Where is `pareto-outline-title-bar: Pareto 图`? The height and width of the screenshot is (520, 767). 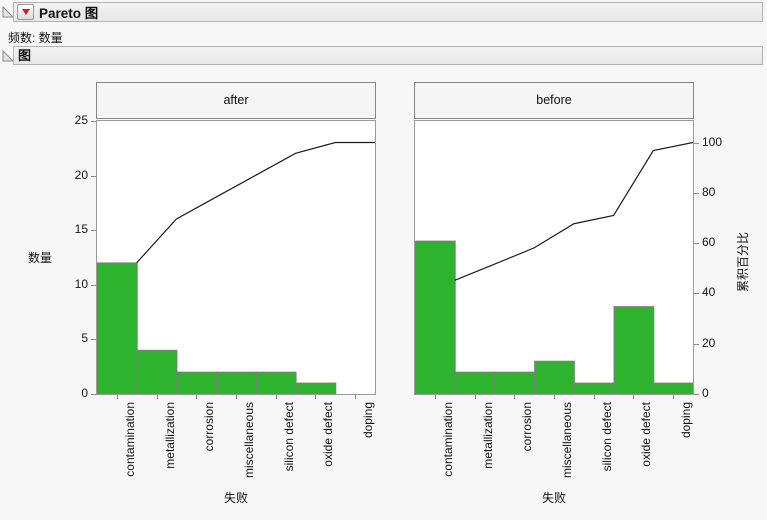 pareto-outline-title-bar: Pareto 图 is located at coordinates (388, 12).